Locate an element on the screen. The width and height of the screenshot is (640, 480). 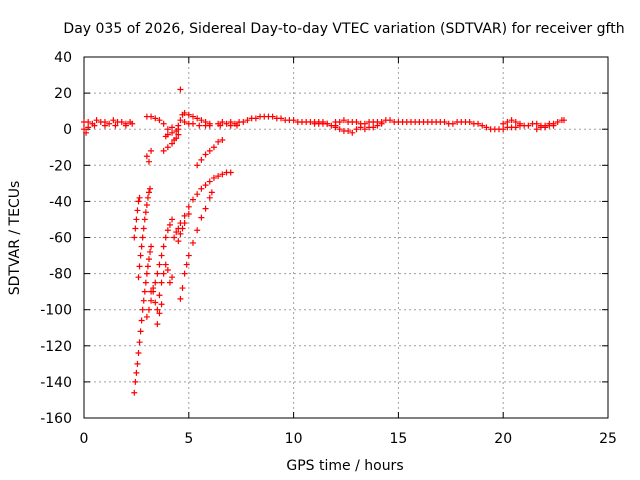
x-tick-label: 20 is located at coordinates (503, 439).